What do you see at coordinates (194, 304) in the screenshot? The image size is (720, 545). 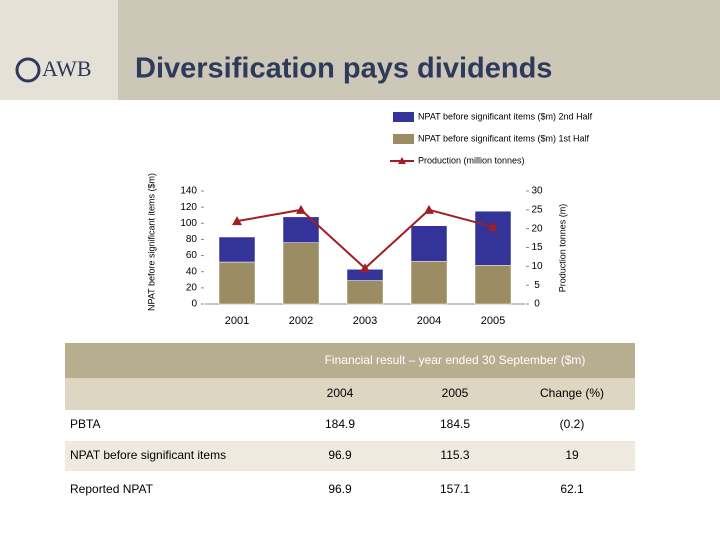 I see `y-tick-label: 0` at bounding box center [194, 304].